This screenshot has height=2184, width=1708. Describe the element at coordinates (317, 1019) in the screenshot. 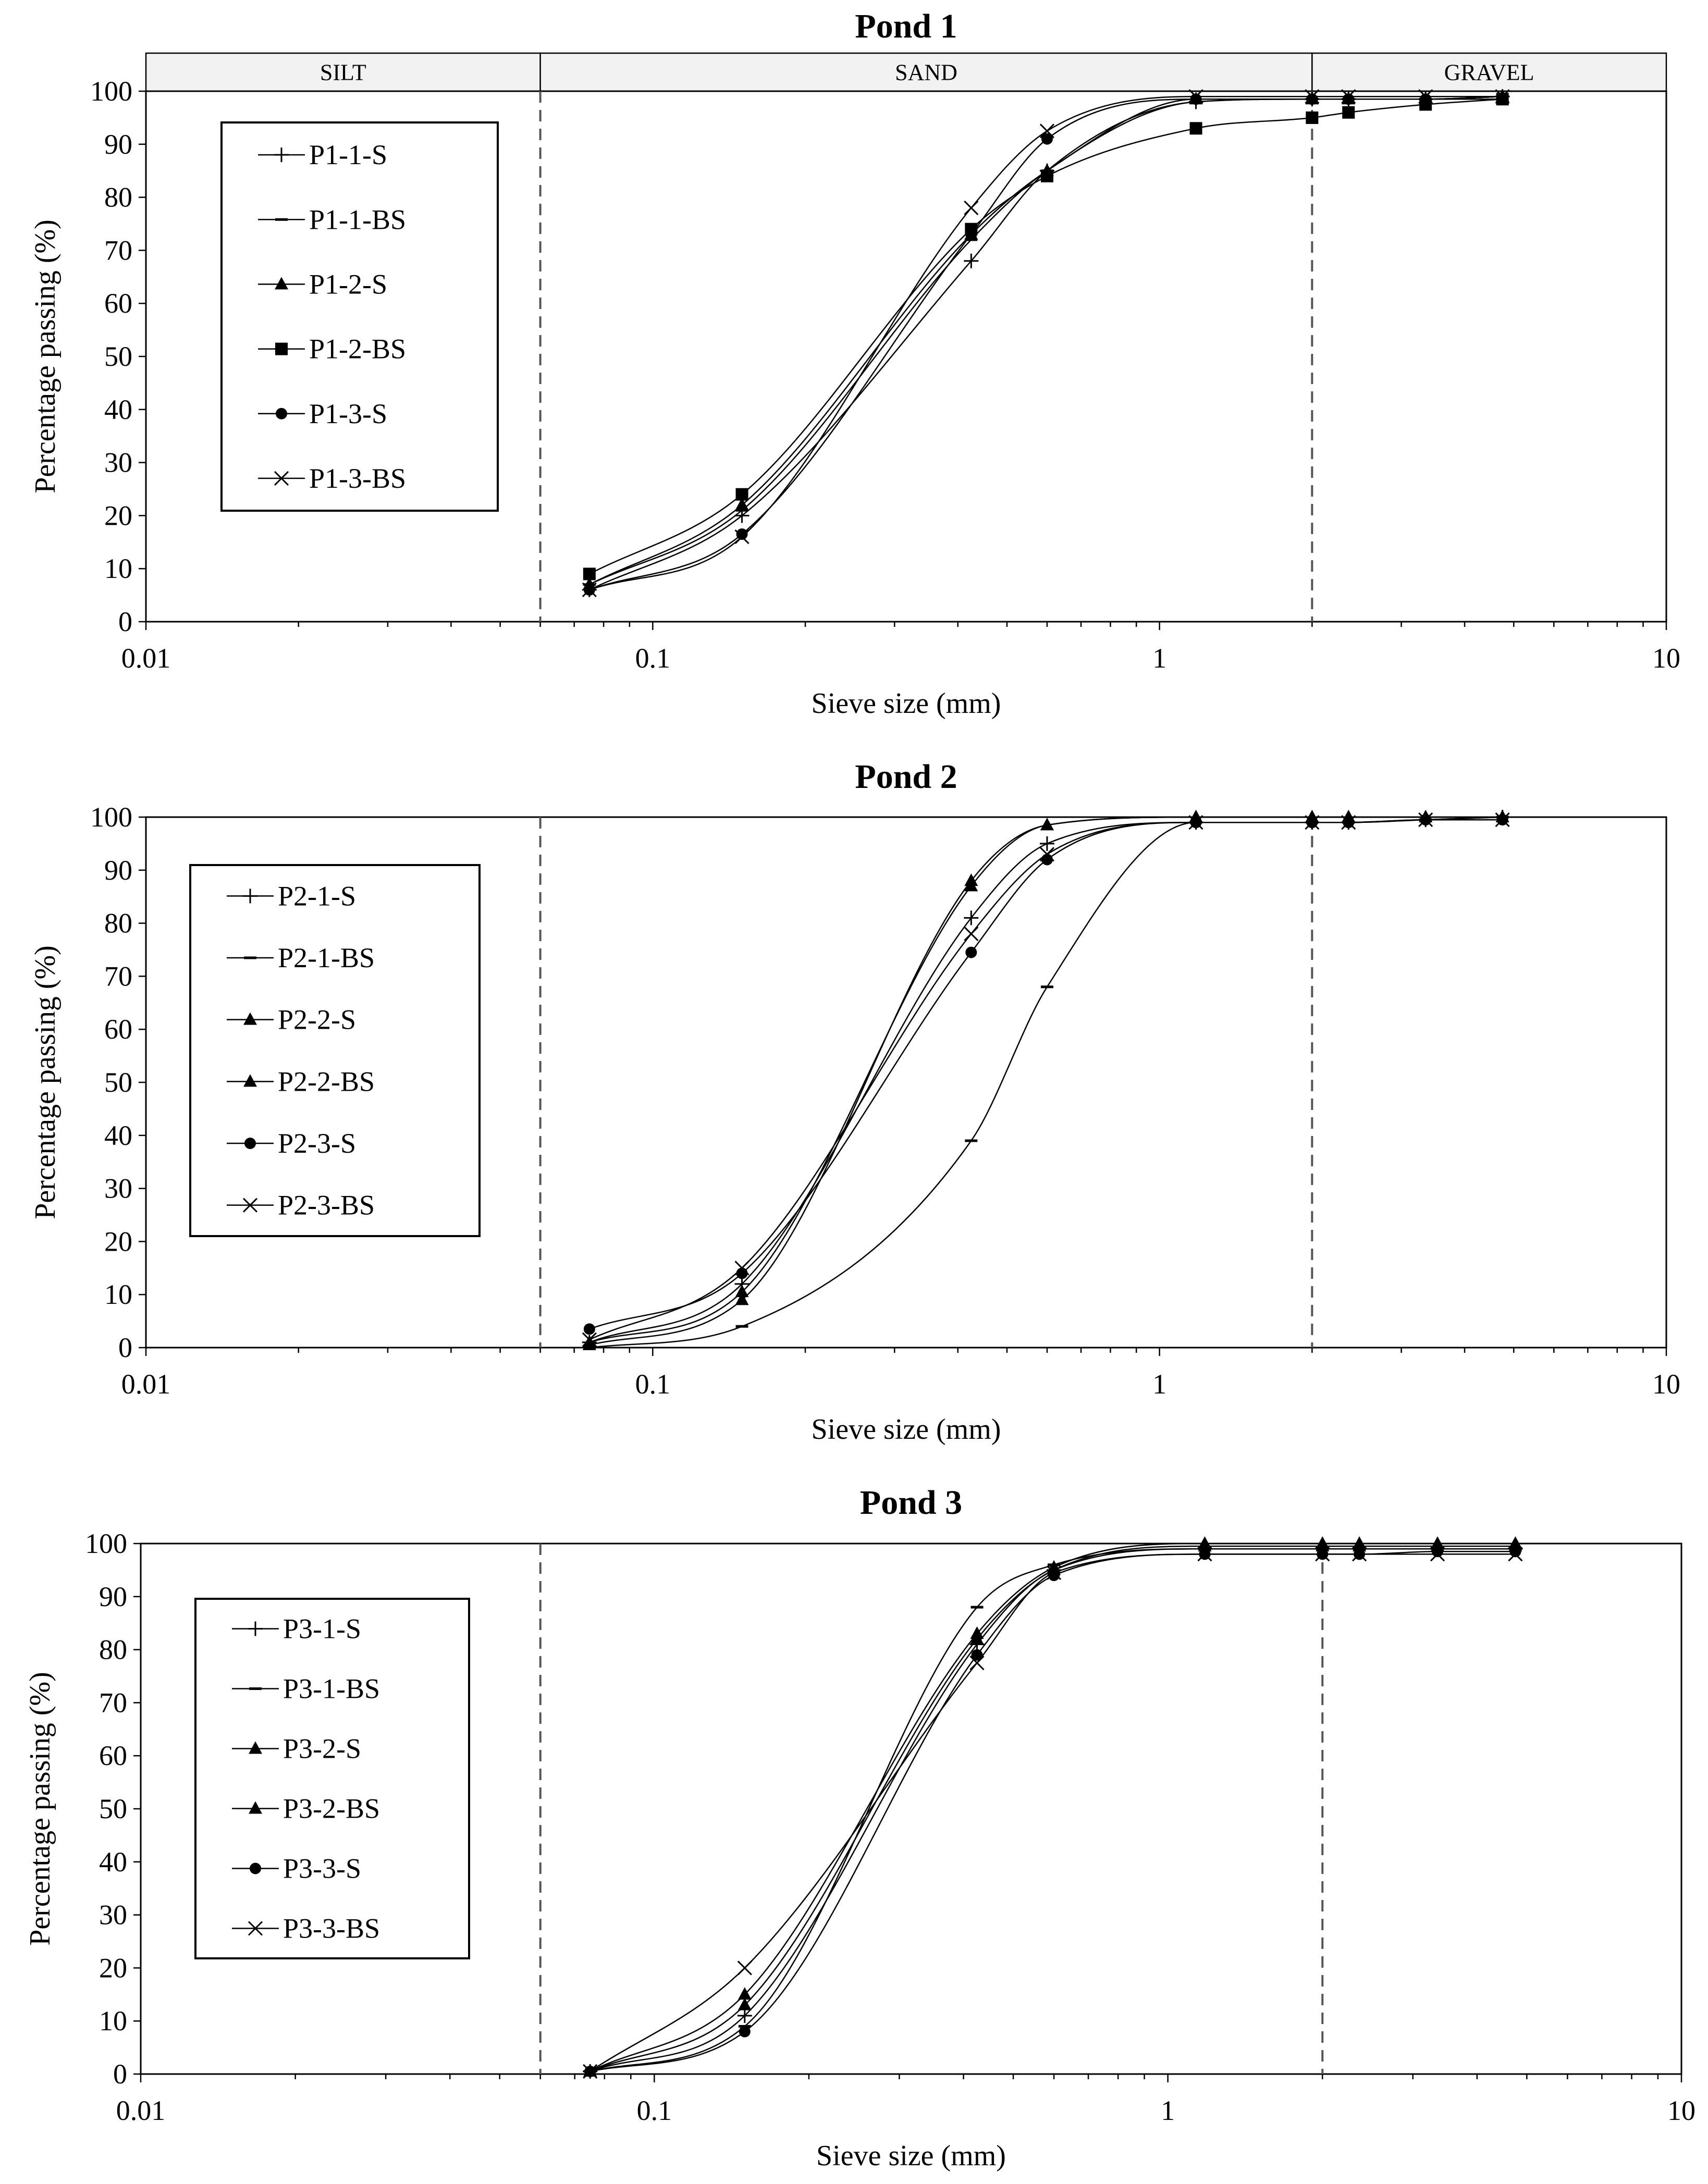

I see `legend-label: P2-2-S` at that location.